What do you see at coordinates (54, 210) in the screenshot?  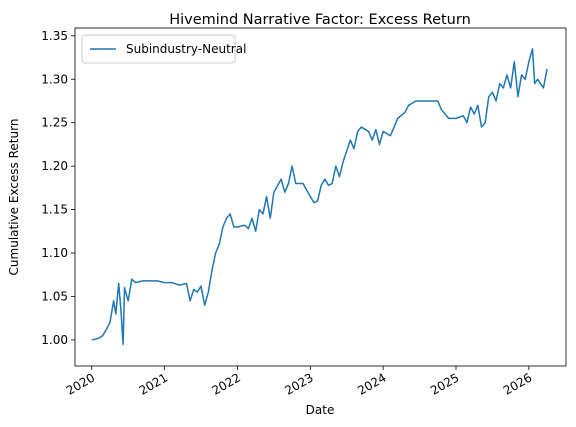 I see `y-tick-label: 1.15` at bounding box center [54, 210].